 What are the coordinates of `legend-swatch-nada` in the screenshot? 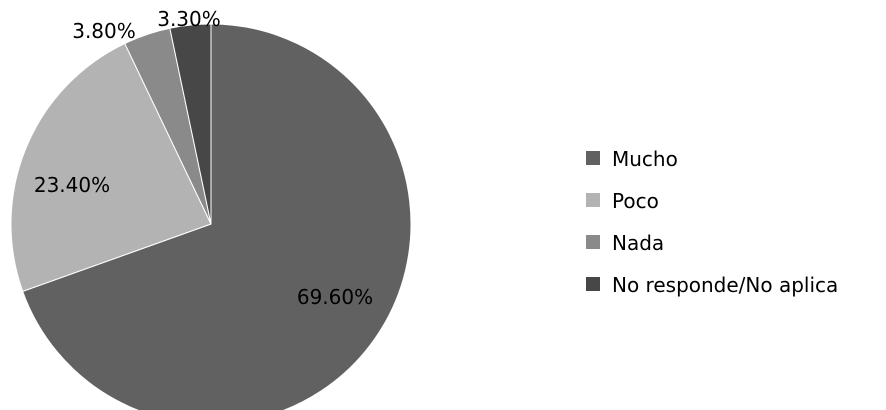 It's located at (593, 242).